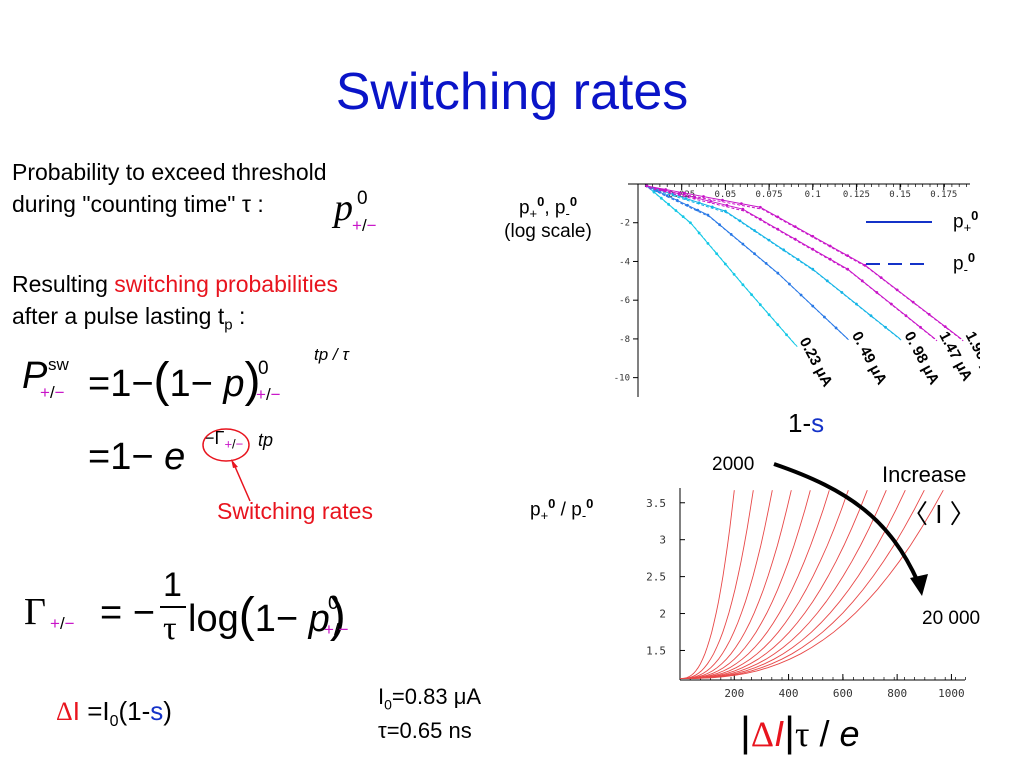 The height and width of the screenshot is (768, 1024). I want to click on eq2-body: =1− e, so click(137, 457).